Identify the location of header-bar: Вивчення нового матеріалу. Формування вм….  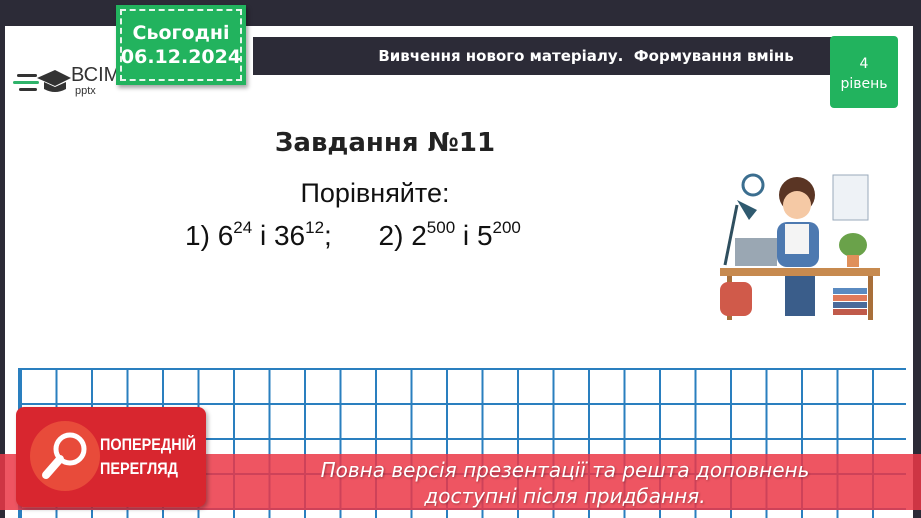
(546, 56).